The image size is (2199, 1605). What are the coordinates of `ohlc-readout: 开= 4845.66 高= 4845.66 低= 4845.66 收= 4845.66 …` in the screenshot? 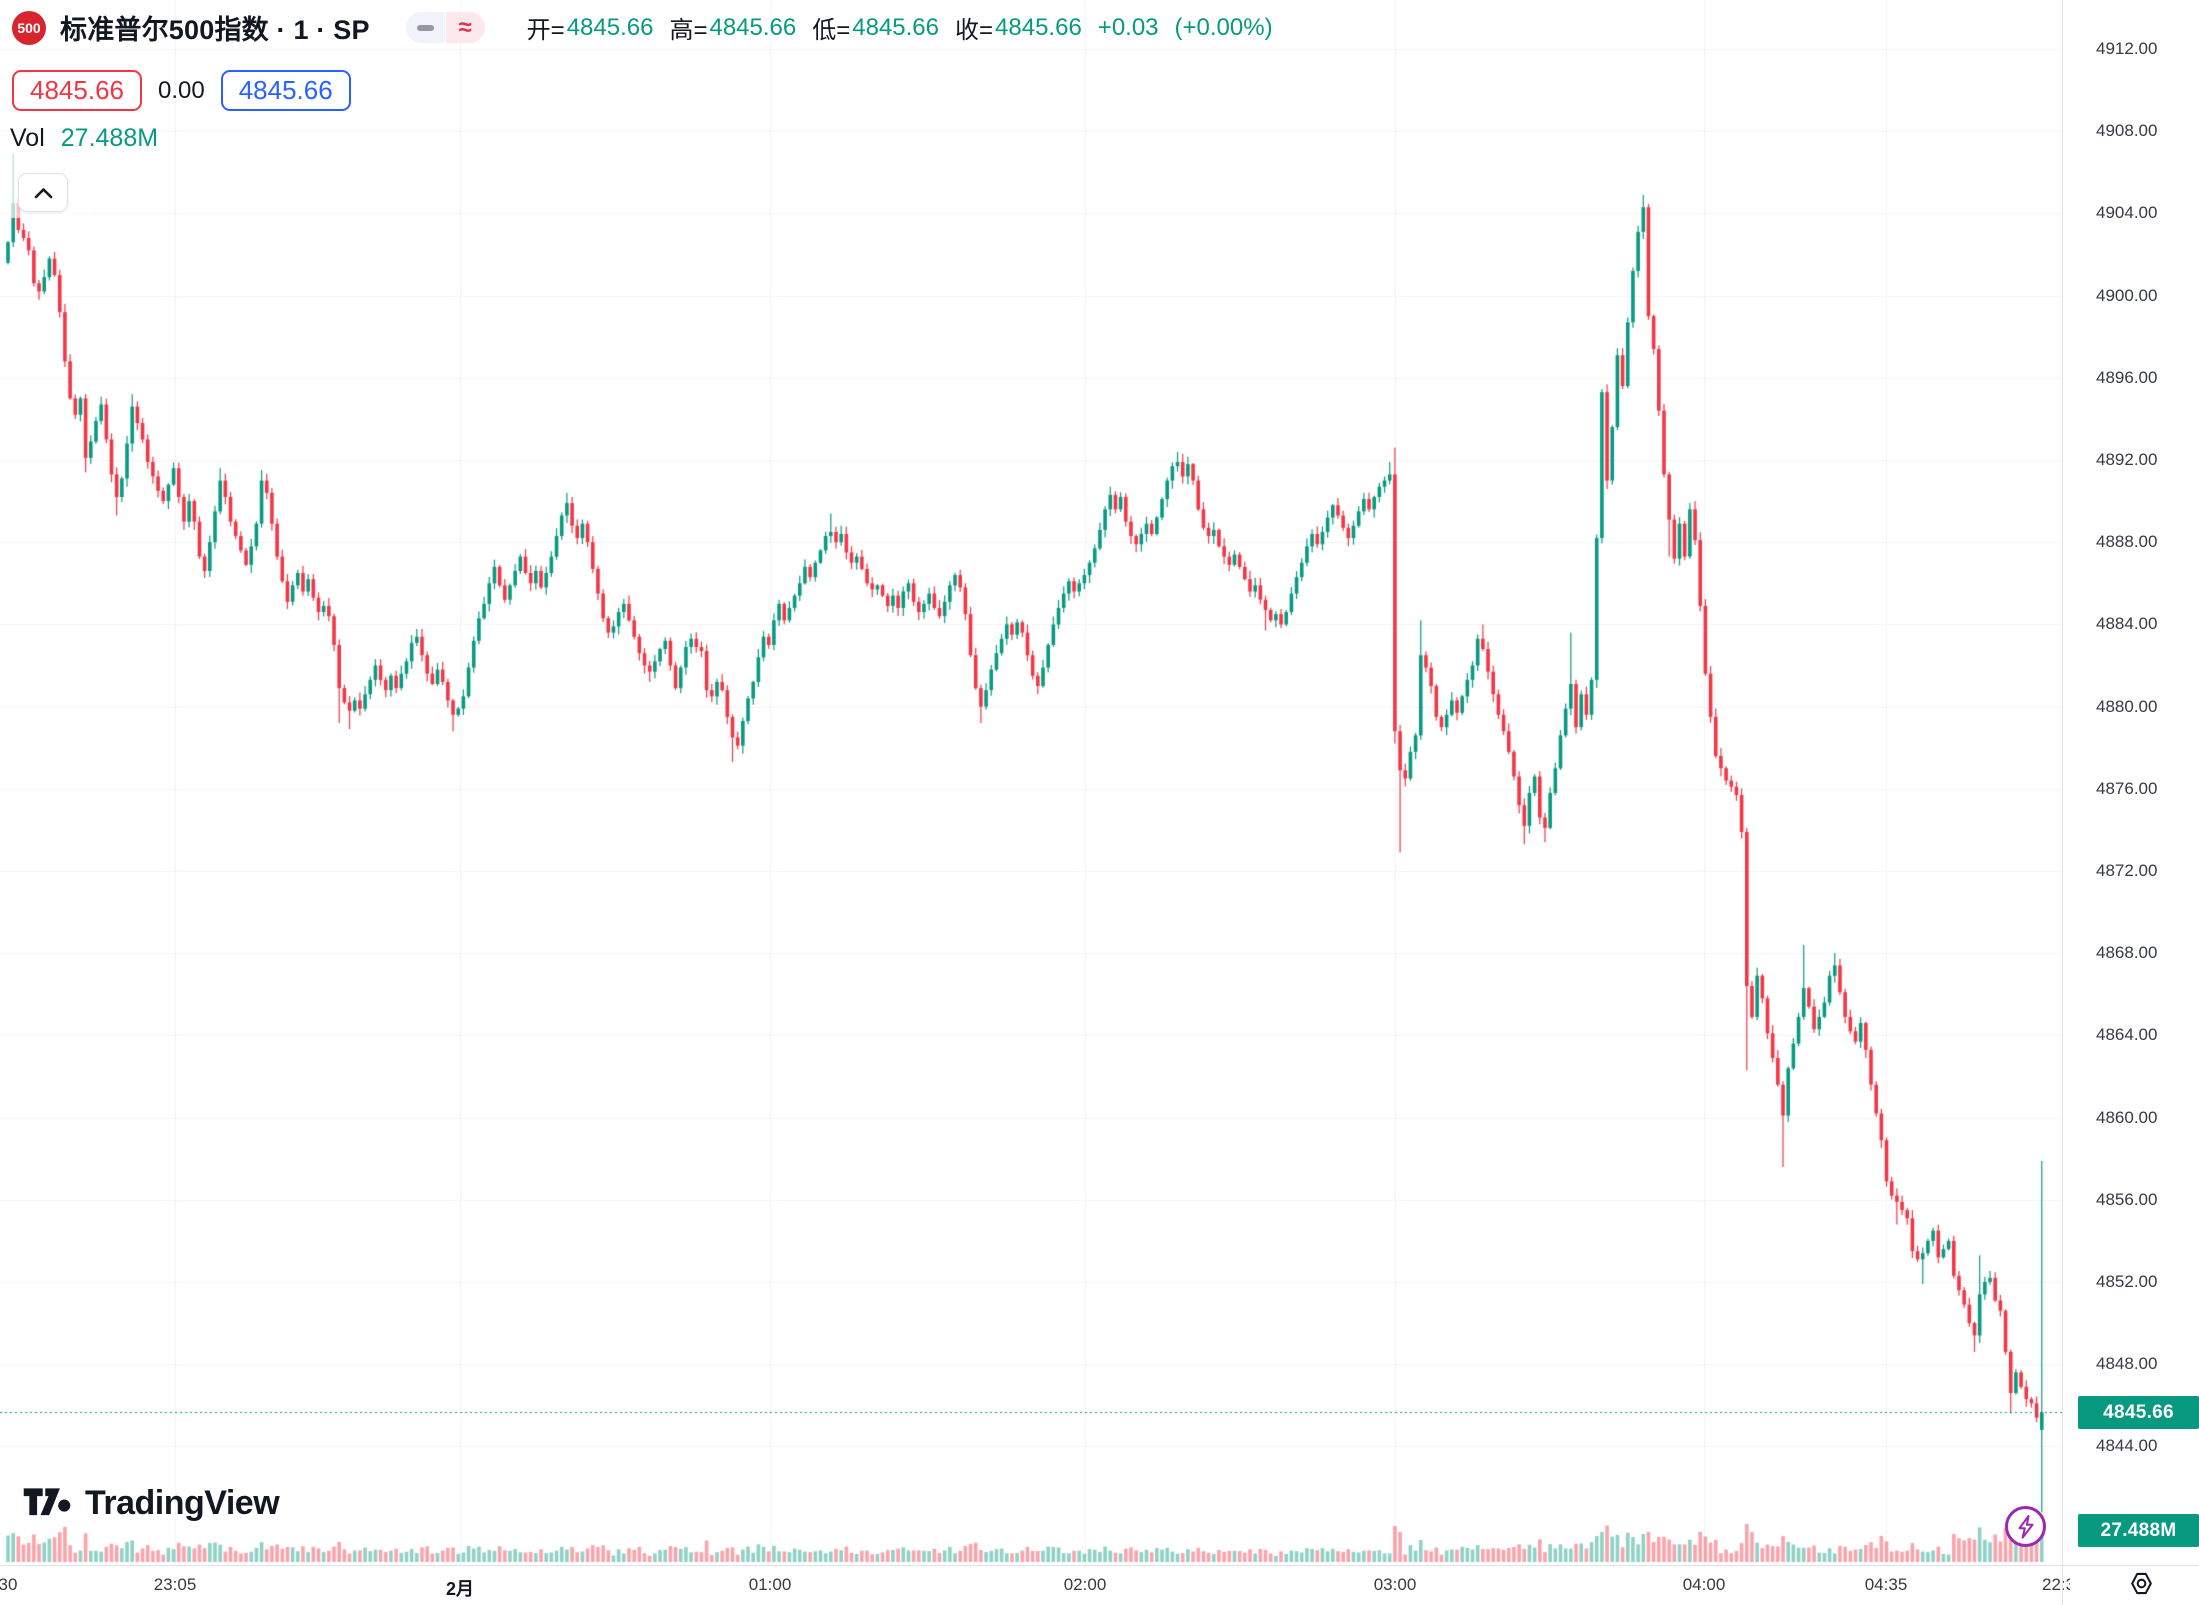 It's located at (900, 27).